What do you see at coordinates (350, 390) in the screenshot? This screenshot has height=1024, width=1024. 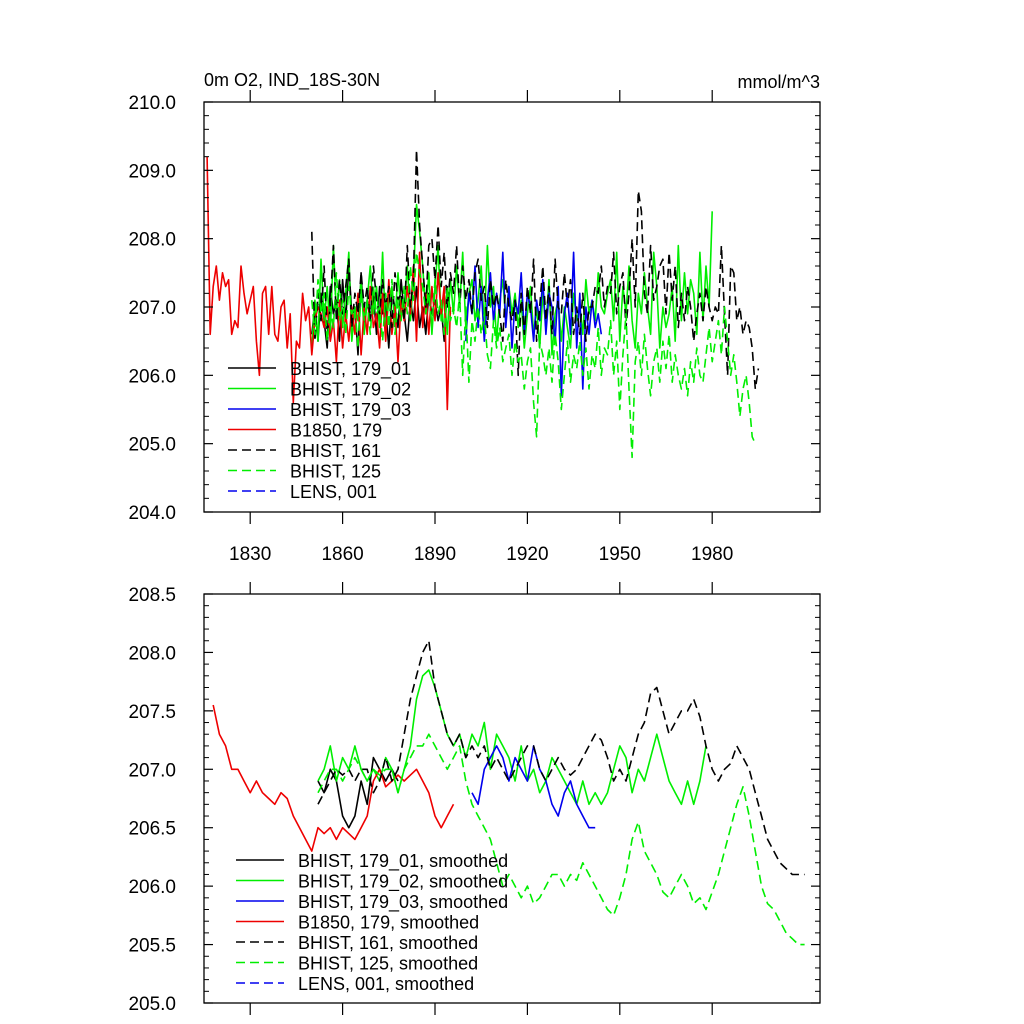 I see `legend-label: BHIST, 179_02` at bounding box center [350, 390].